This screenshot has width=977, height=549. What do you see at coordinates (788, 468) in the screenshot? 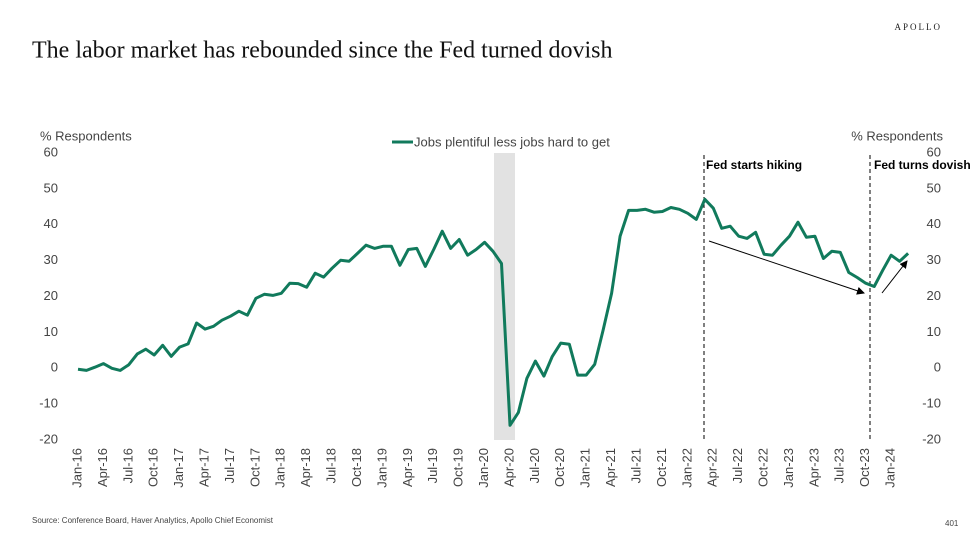
I see `x-tick-label: Jan-23` at bounding box center [788, 468].